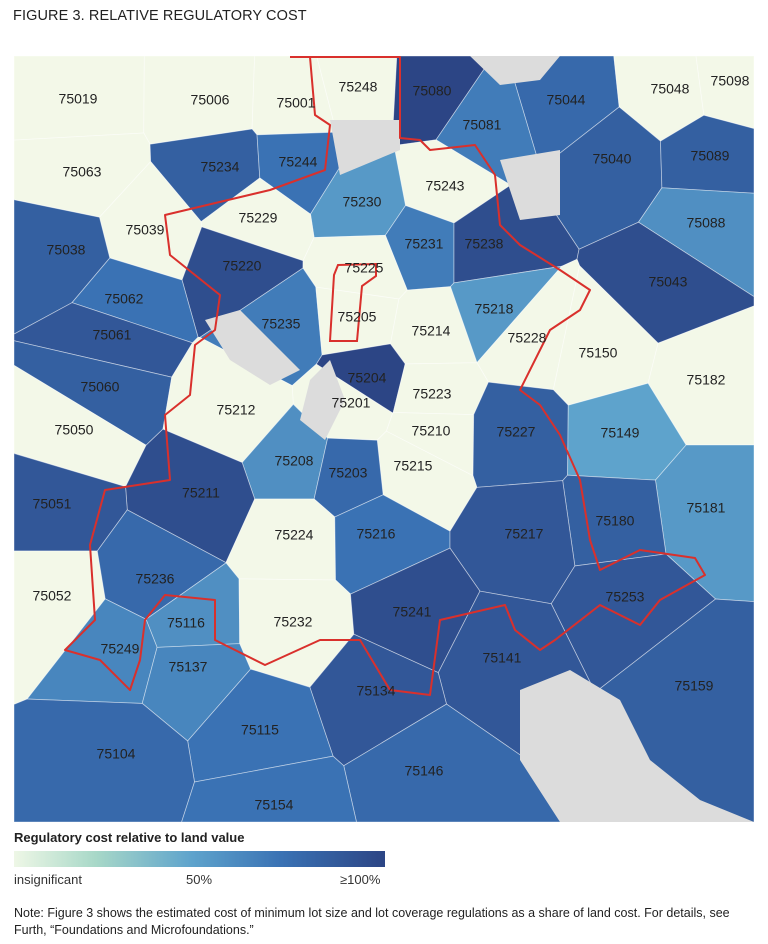 The height and width of the screenshot is (944, 768). I want to click on zip-label-75089: 75089, so click(710, 156).